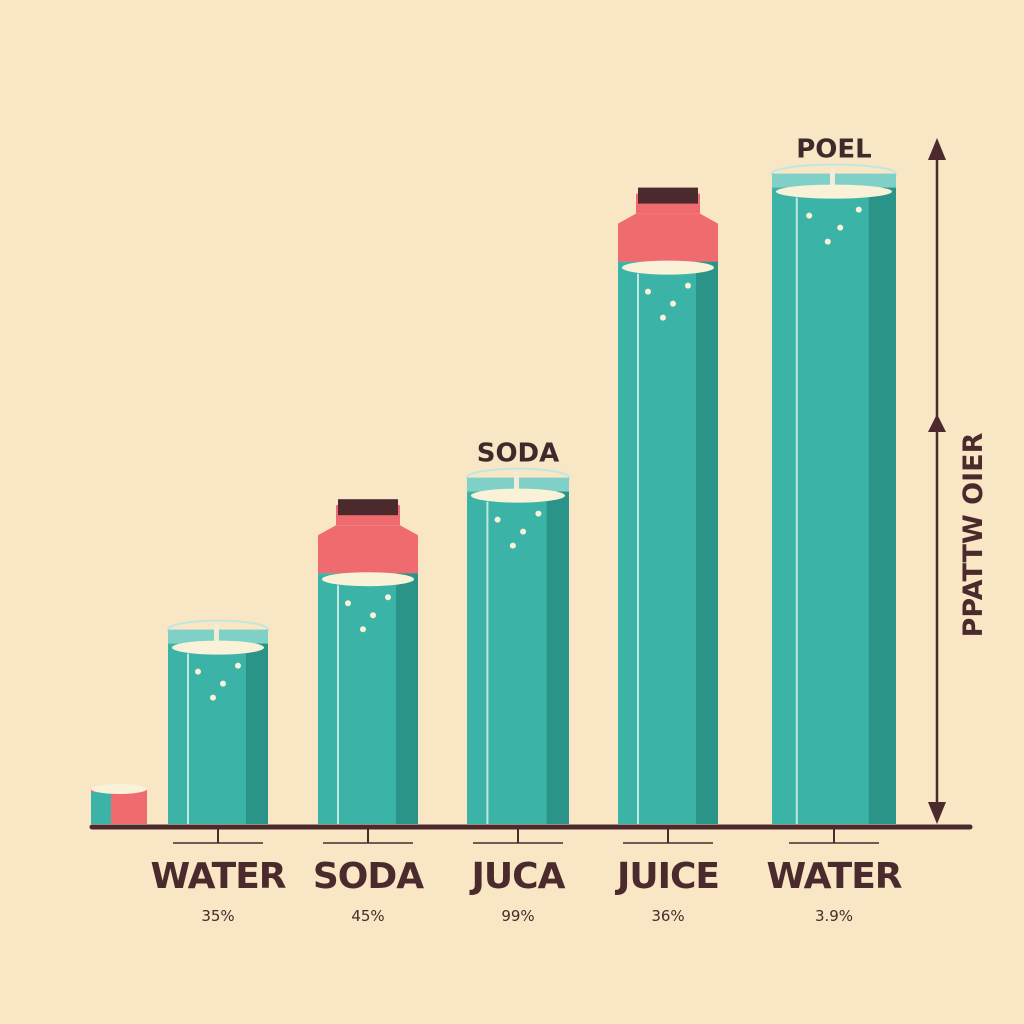 This screenshot has height=1024, width=1024. What do you see at coordinates (937, 149) in the screenshot?
I see `y-axis-arrow-head-top` at bounding box center [937, 149].